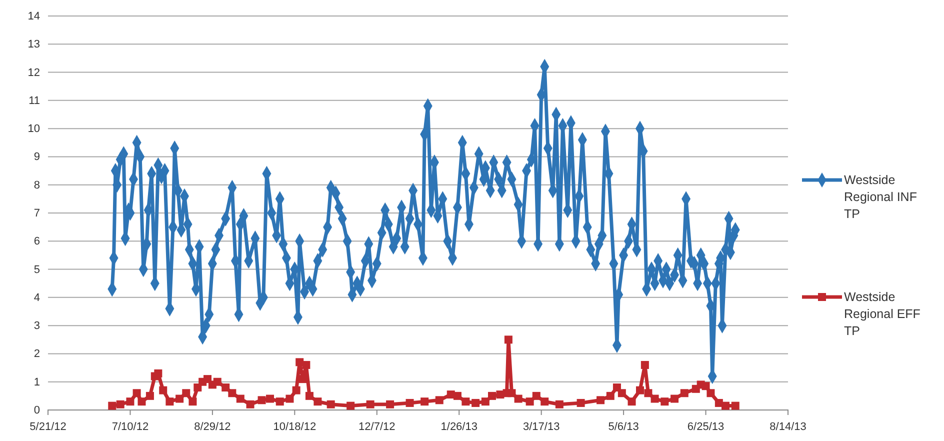 Image resolution: width=944 pixels, height=441 pixels. What do you see at coordinates (37, 157) in the screenshot?
I see `y-tick-label: 9` at bounding box center [37, 157].